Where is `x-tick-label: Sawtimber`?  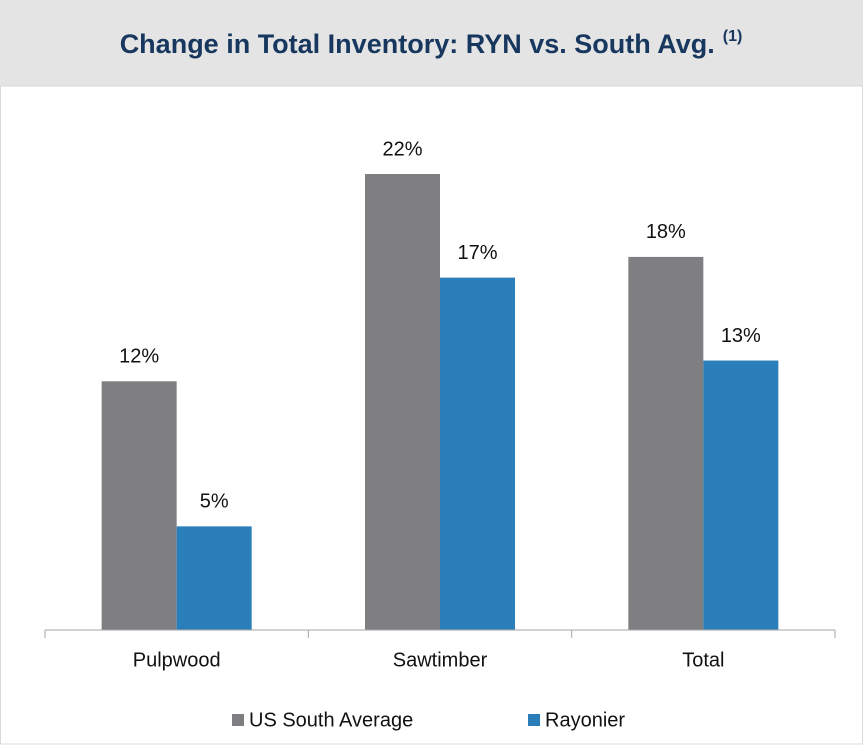 x-tick-label: Sawtimber is located at coordinates (440, 660).